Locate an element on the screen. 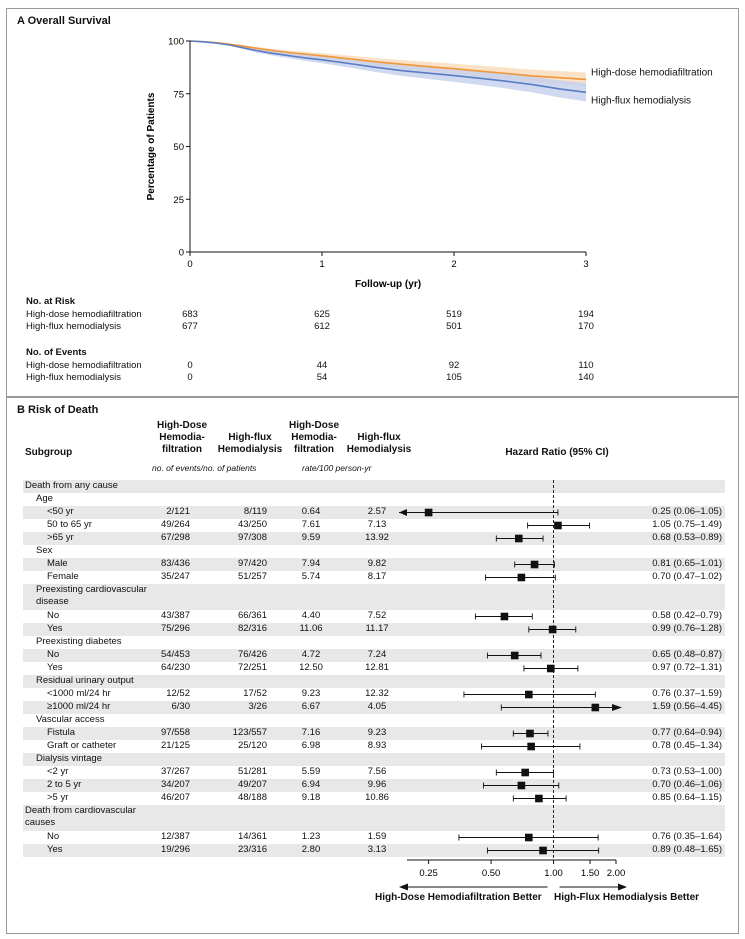 This screenshot has height=939, width=745. hdf-count: 64/230 is located at coordinates (175, 667).